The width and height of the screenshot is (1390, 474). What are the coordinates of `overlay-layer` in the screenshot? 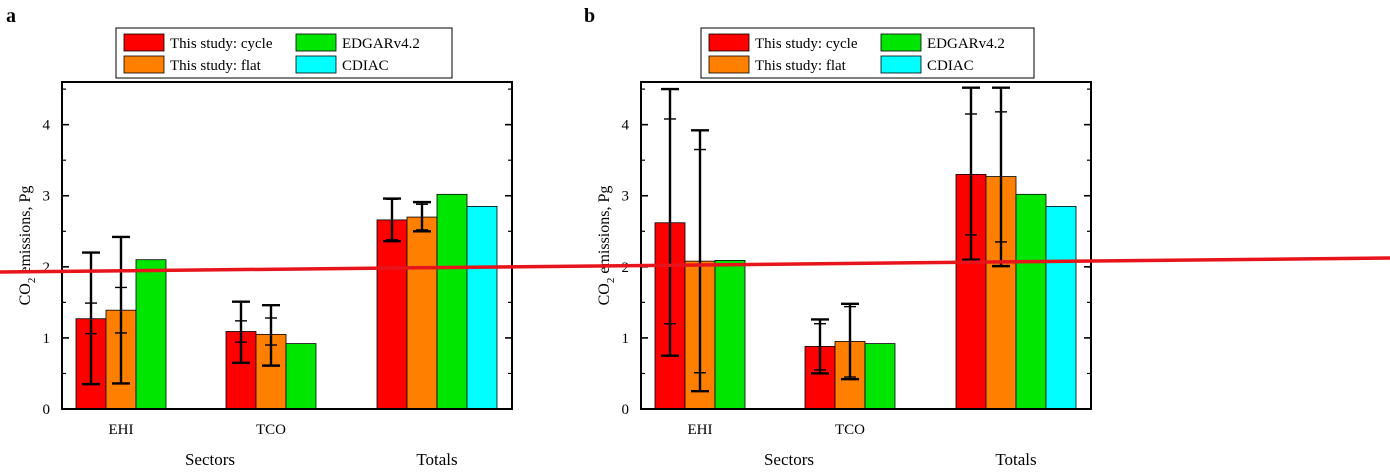 It's located at (695, 265).